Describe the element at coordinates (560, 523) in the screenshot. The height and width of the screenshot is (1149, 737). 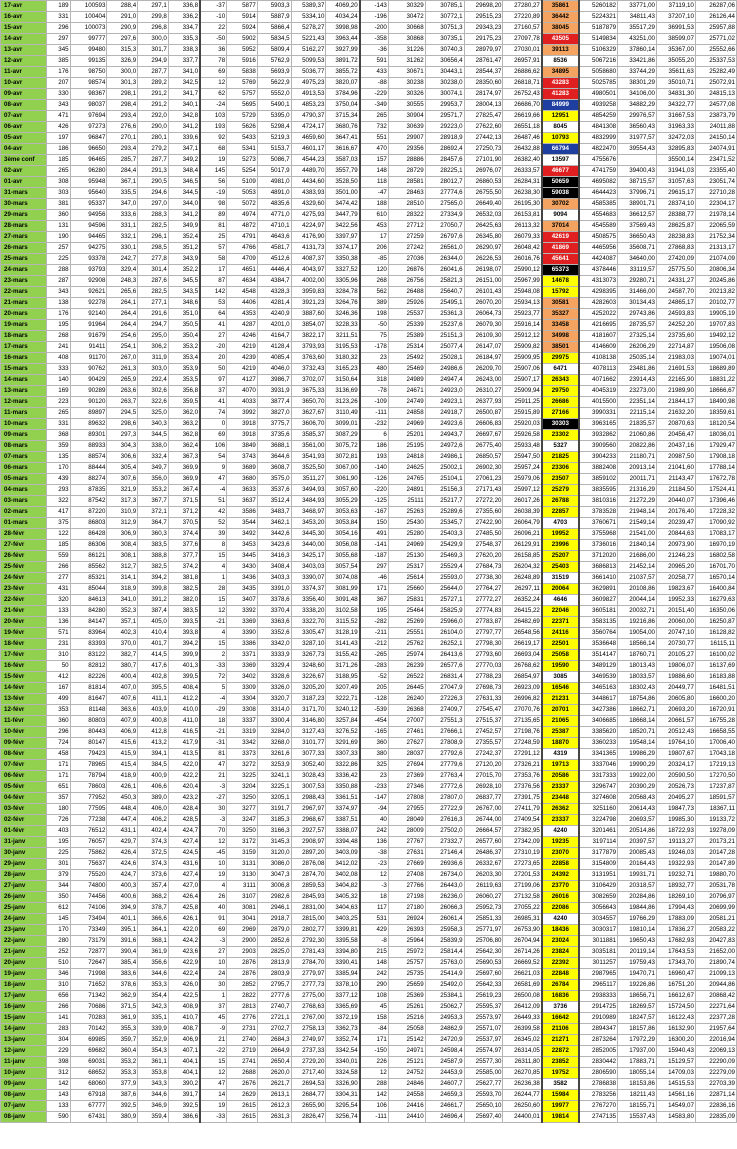
I see `highlight-cell: 4703` at that location.